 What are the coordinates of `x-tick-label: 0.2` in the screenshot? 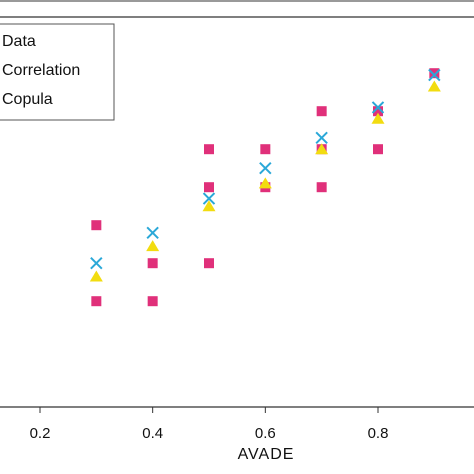 It's located at (40, 433).